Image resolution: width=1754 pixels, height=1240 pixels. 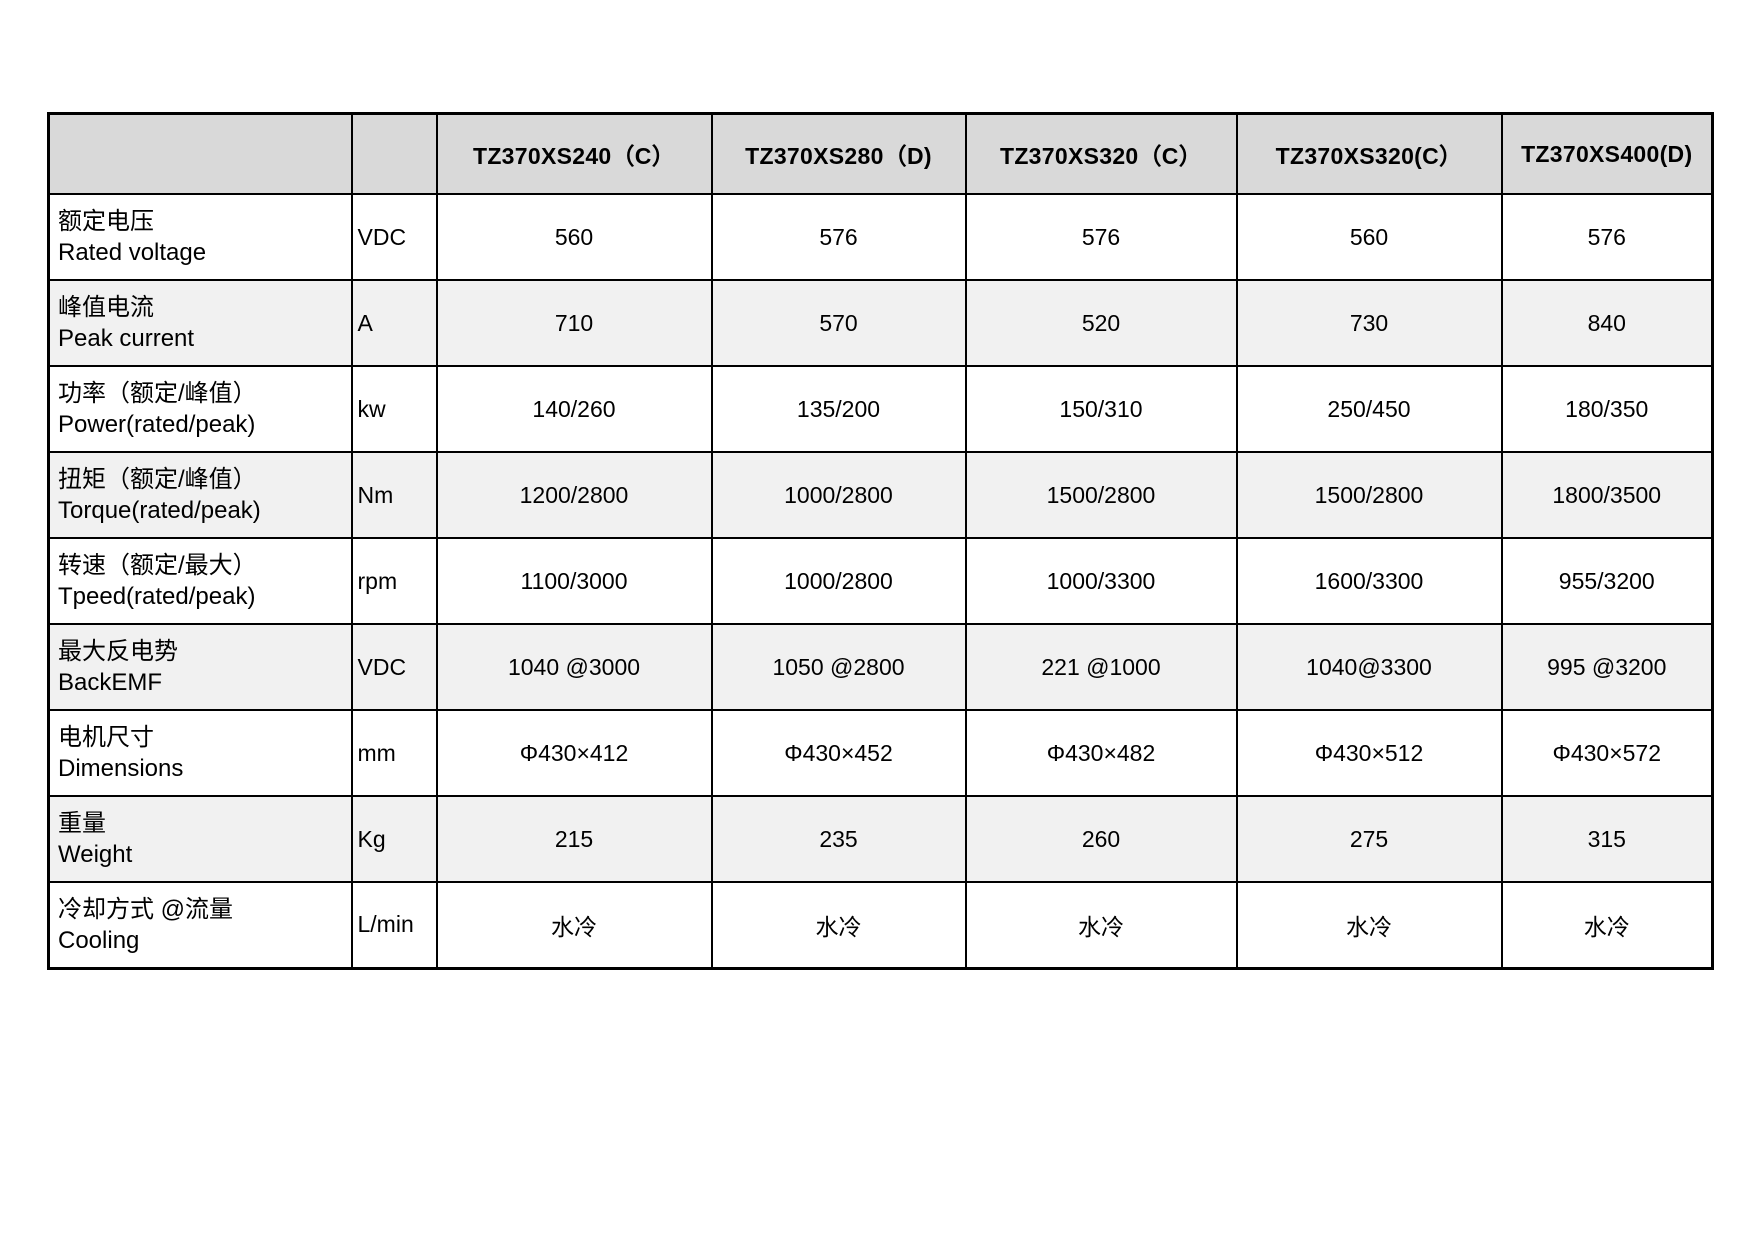 What do you see at coordinates (574, 839) in the screenshot?
I see `value-cell: 215` at bounding box center [574, 839].